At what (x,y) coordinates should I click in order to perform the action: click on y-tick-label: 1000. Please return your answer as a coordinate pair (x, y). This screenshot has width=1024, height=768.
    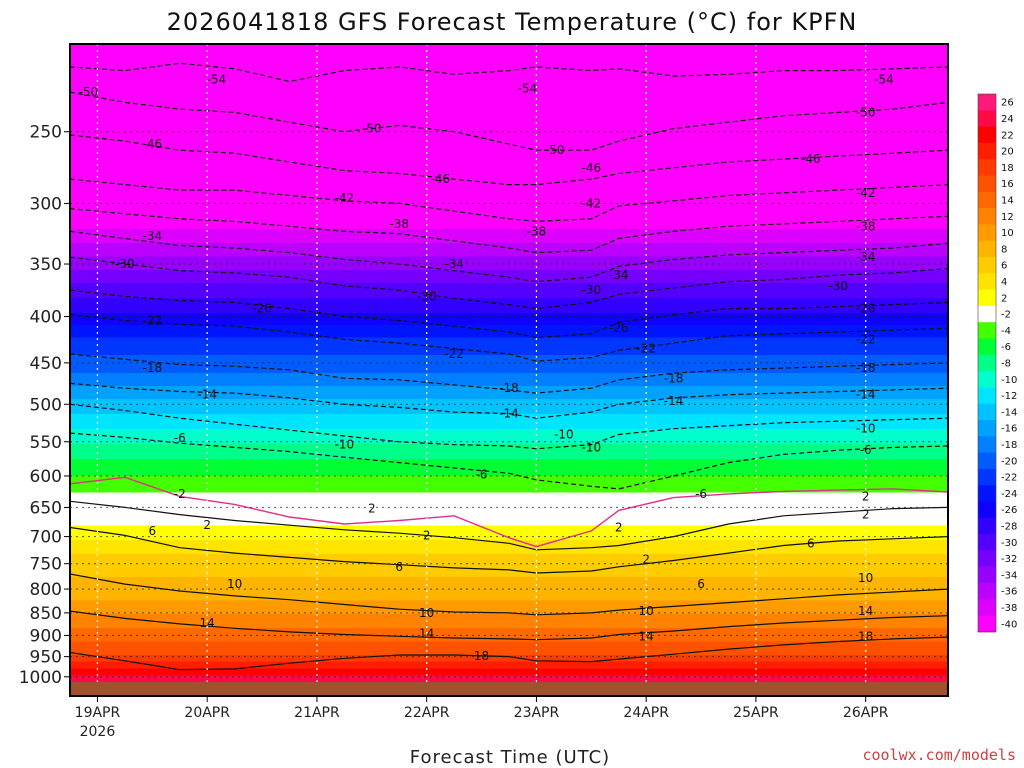
    Looking at the image, I should click on (40, 678).